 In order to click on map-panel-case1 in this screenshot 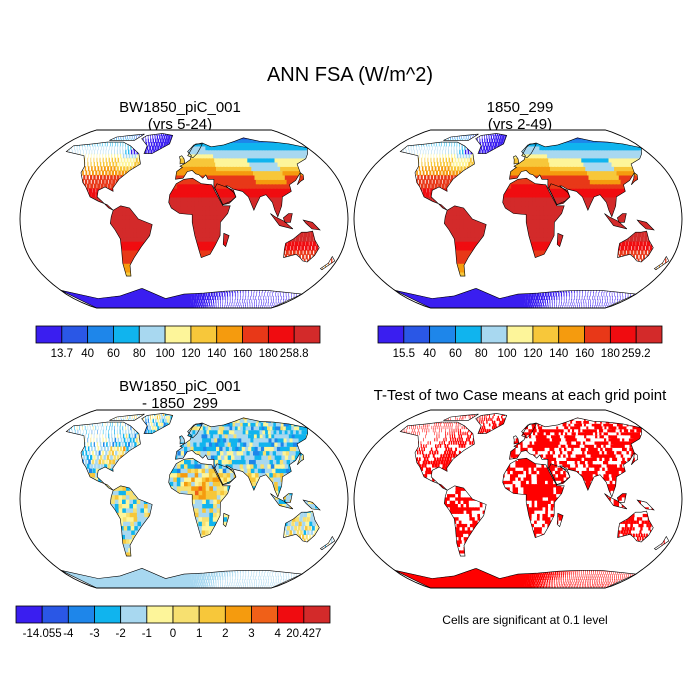, I will do `click(184, 219)`.